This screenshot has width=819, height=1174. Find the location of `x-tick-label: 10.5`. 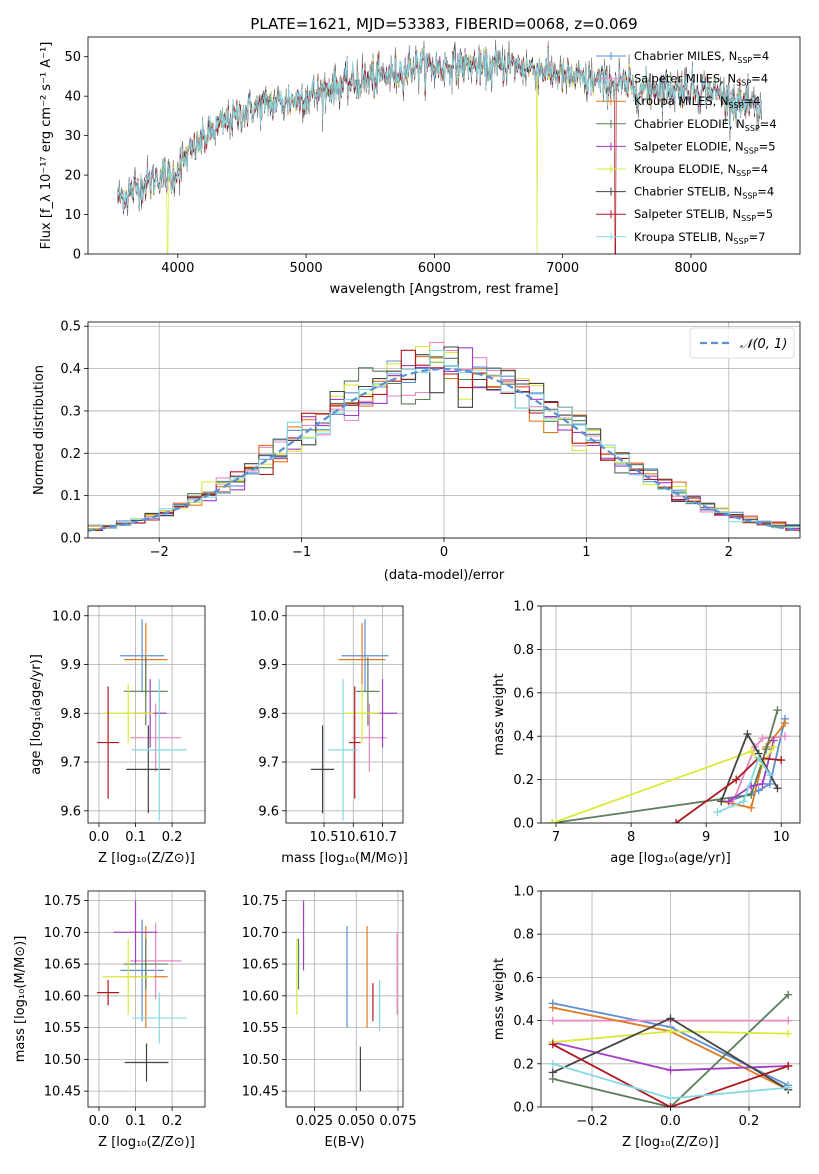

x-tick-label: 10.5 is located at coordinates (324, 837).